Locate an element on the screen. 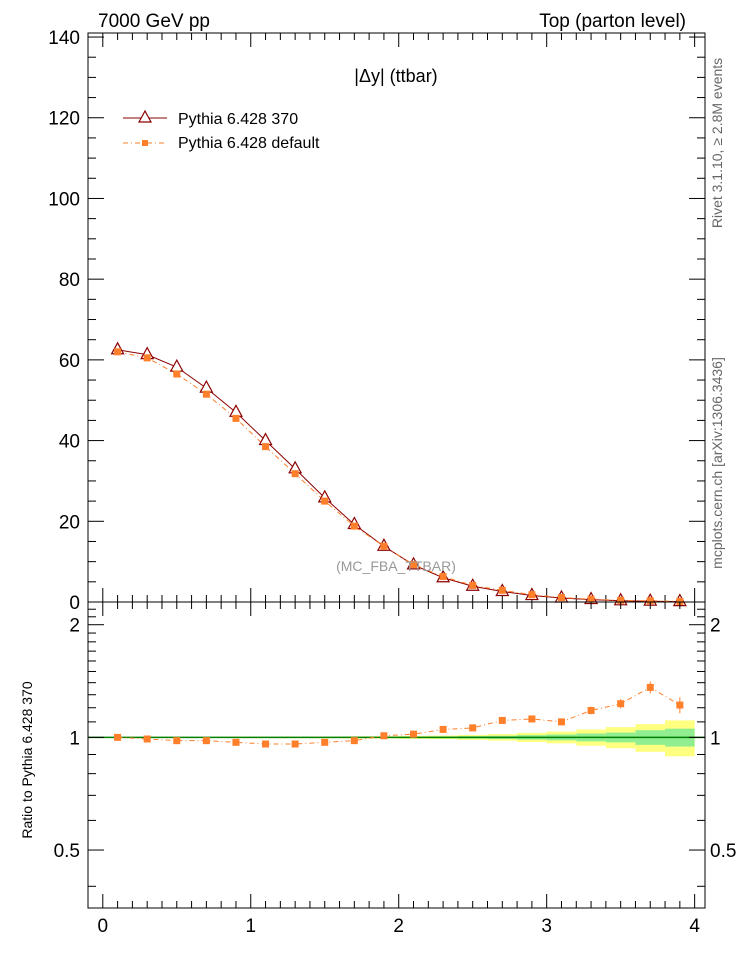 The width and height of the screenshot is (746, 972). y-tick-label: 40 is located at coordinates (69, 442).